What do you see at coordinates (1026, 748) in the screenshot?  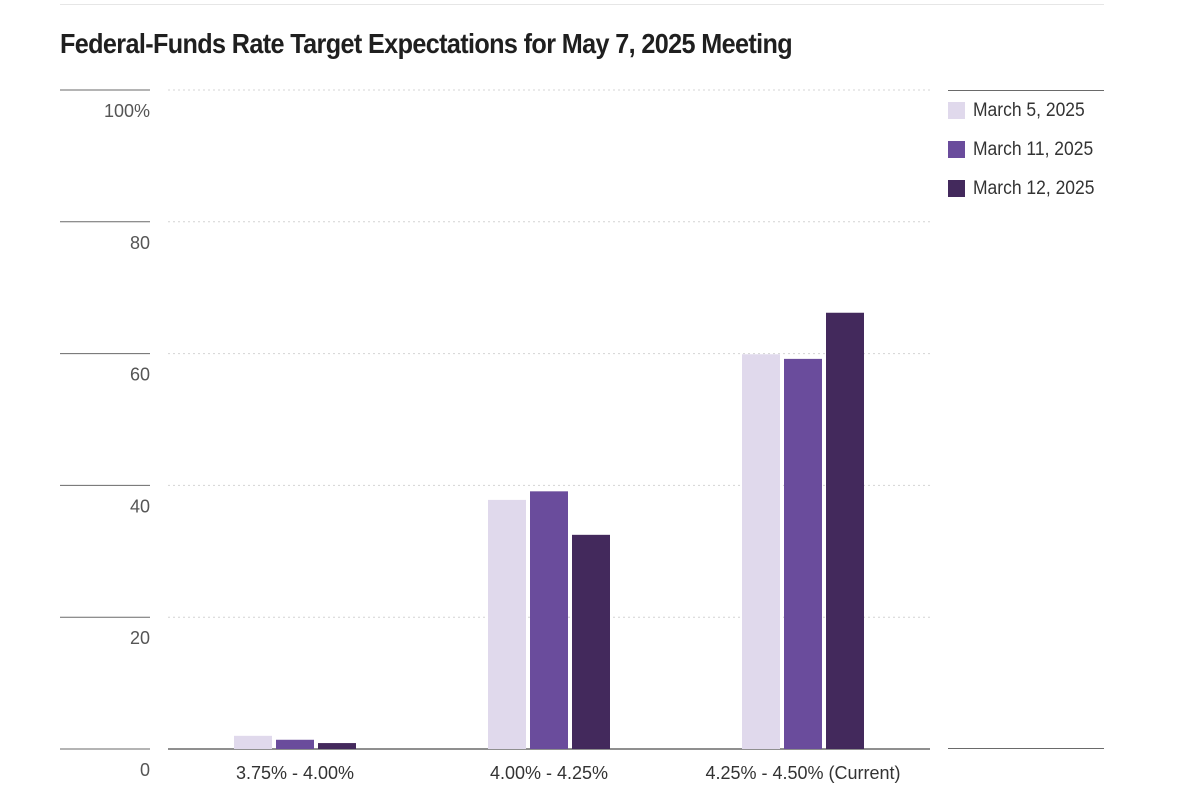 I see `legend-bottom-rule` at bounding box center [1026, 748].